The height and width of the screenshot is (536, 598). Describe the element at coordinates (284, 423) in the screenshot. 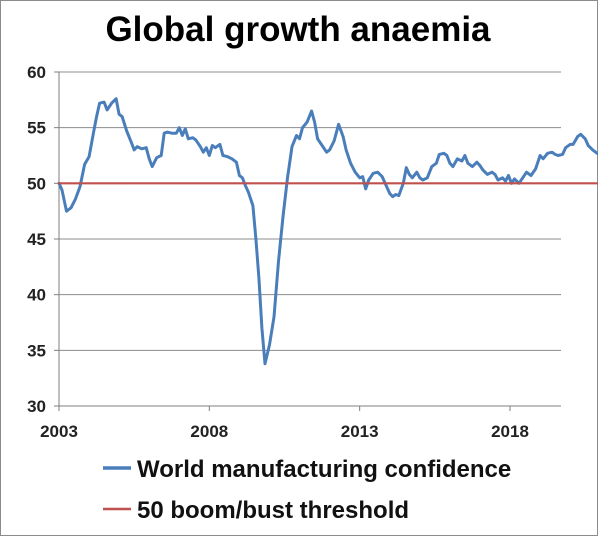

I see `x-tick-labels: 2003 2008 2013 2018` at that location.